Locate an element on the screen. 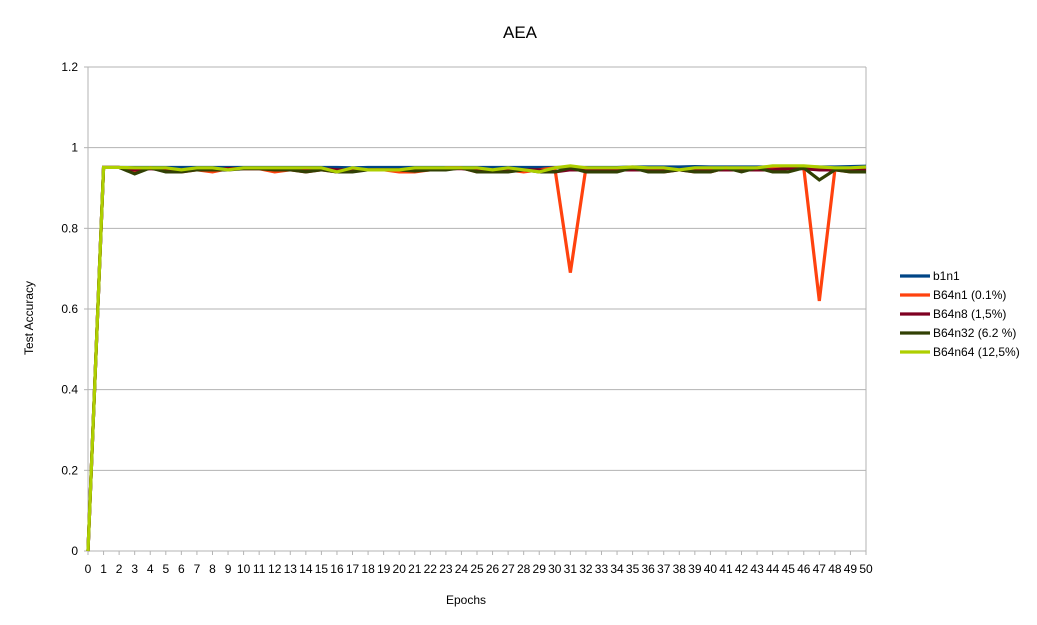 This screenshot has height=625, width=1037. x-tick-label: 22 is located at coordinates (431, 569).